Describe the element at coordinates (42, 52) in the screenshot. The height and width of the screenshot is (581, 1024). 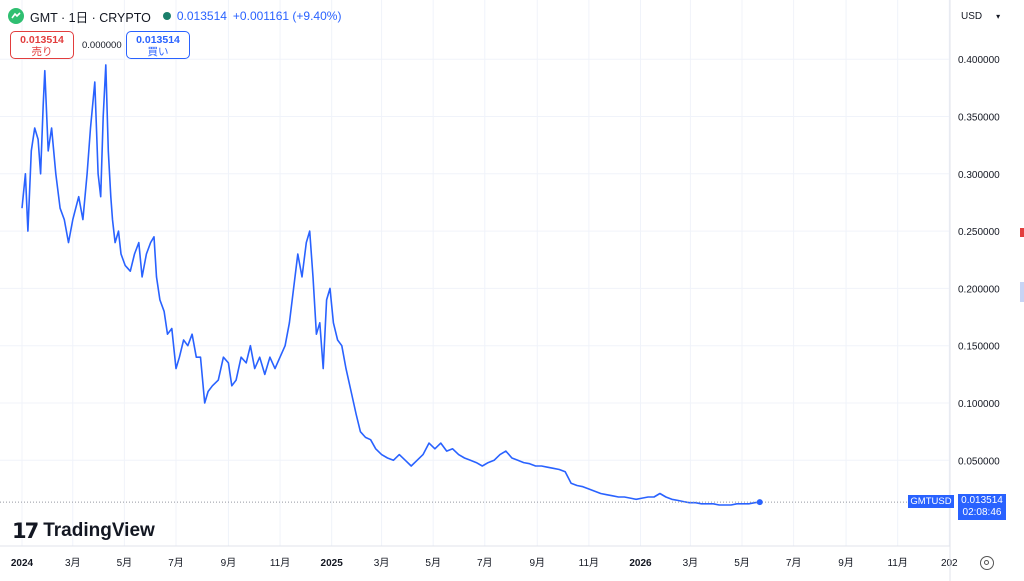
I see `sell-label: 売り` at that location.